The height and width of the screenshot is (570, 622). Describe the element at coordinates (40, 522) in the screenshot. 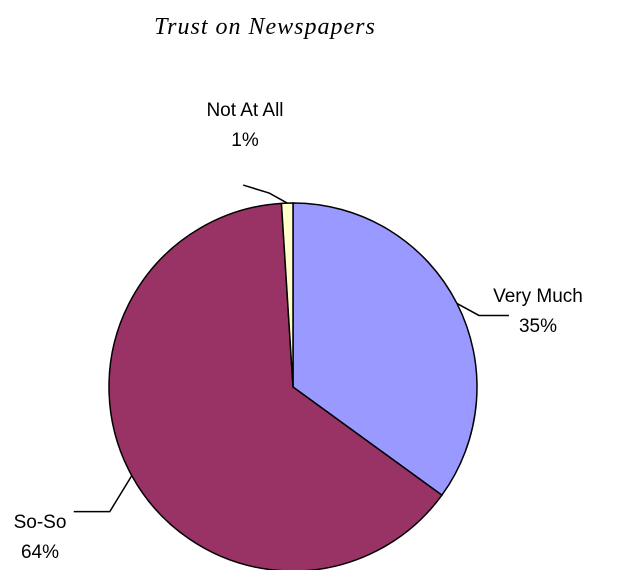

I see `slice-label-name-so-so: So-So` at that location.